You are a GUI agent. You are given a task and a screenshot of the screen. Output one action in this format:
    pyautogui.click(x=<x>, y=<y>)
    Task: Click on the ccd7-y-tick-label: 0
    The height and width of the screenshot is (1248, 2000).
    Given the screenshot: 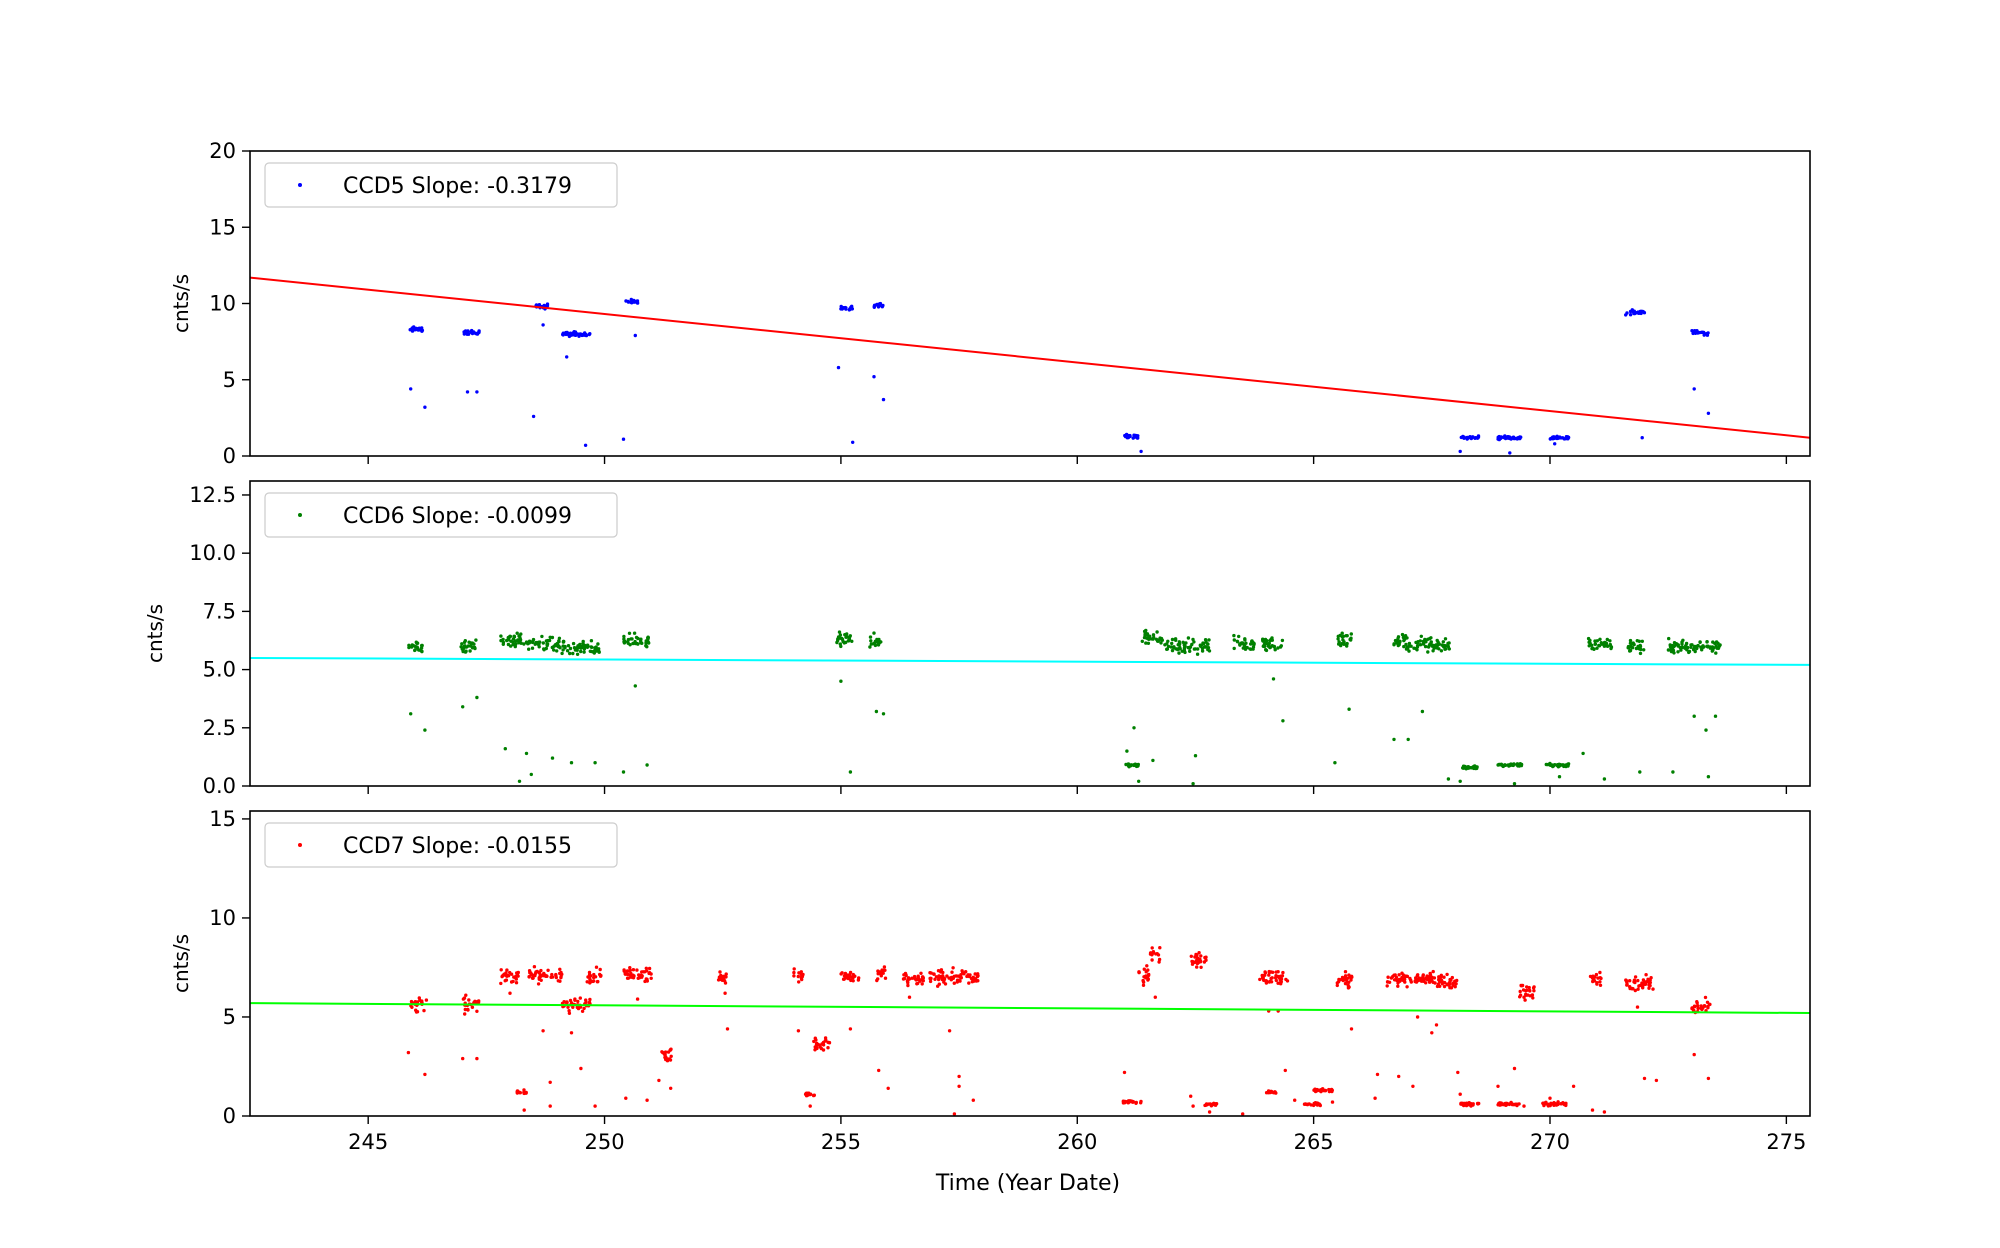 What is the action you would take?
    pyautogui.click(x=229, y=1116)
    